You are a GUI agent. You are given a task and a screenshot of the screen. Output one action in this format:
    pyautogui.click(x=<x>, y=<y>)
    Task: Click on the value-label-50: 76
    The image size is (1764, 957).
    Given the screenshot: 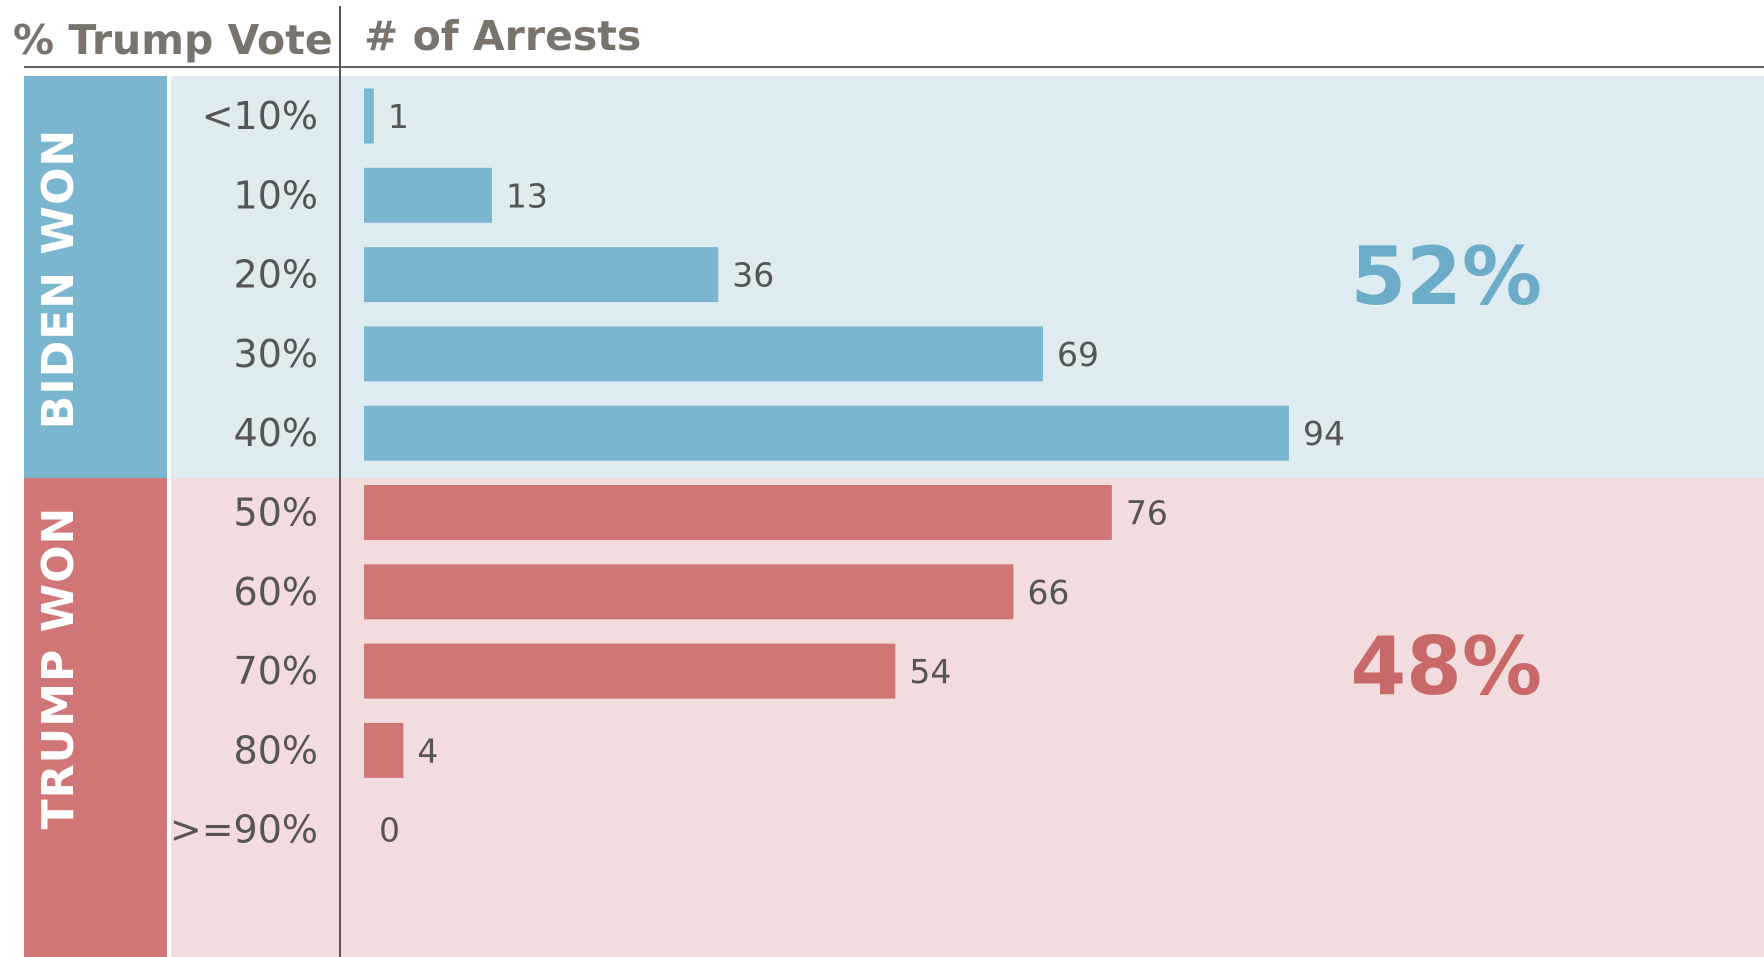 What is the action you would take?
    pyautogui.click(x=1147, y=513)
    